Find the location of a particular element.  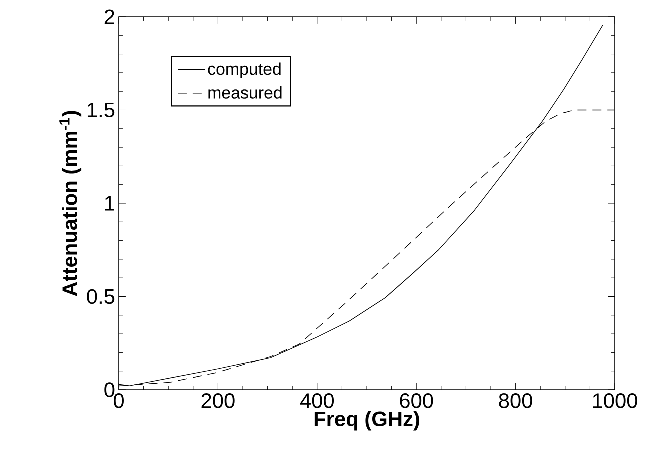

y-tick-label: 0 is located at coordinates (109, 390).